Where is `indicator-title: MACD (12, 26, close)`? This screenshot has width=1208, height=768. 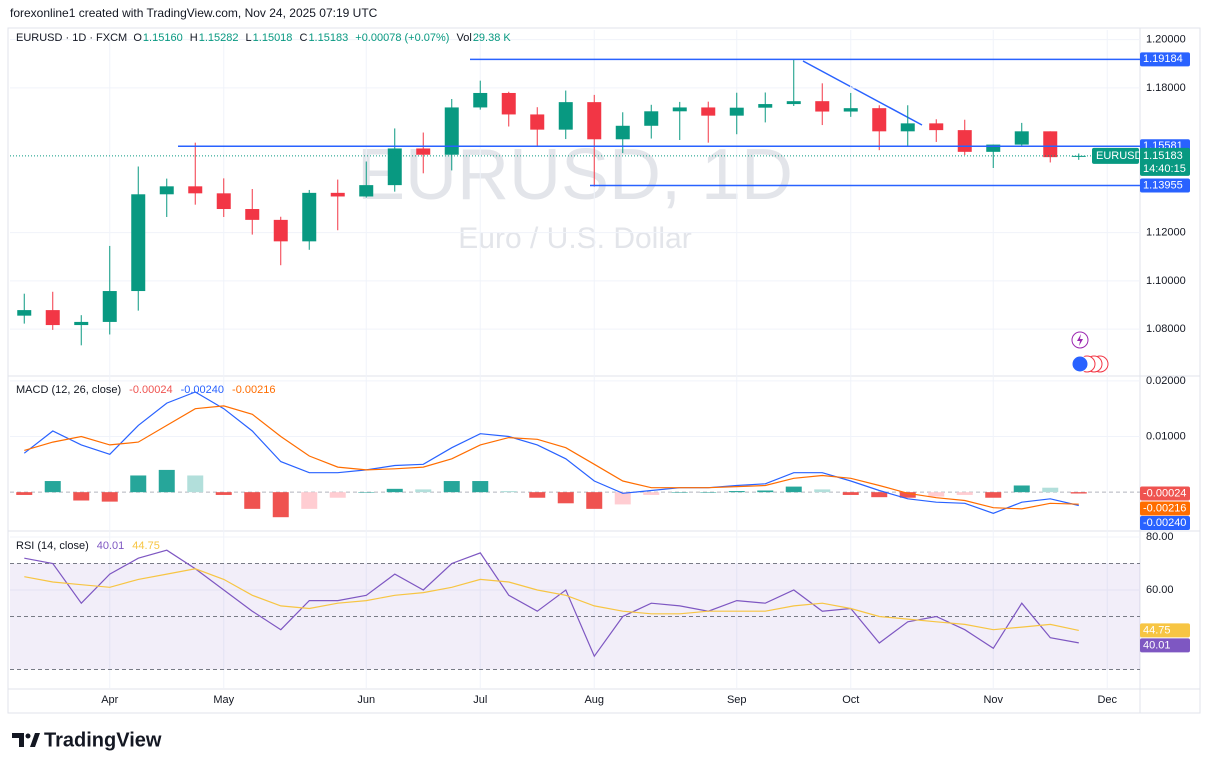
indicator-title: MACD (12, 26, close) is located at coordinates (68, 390).